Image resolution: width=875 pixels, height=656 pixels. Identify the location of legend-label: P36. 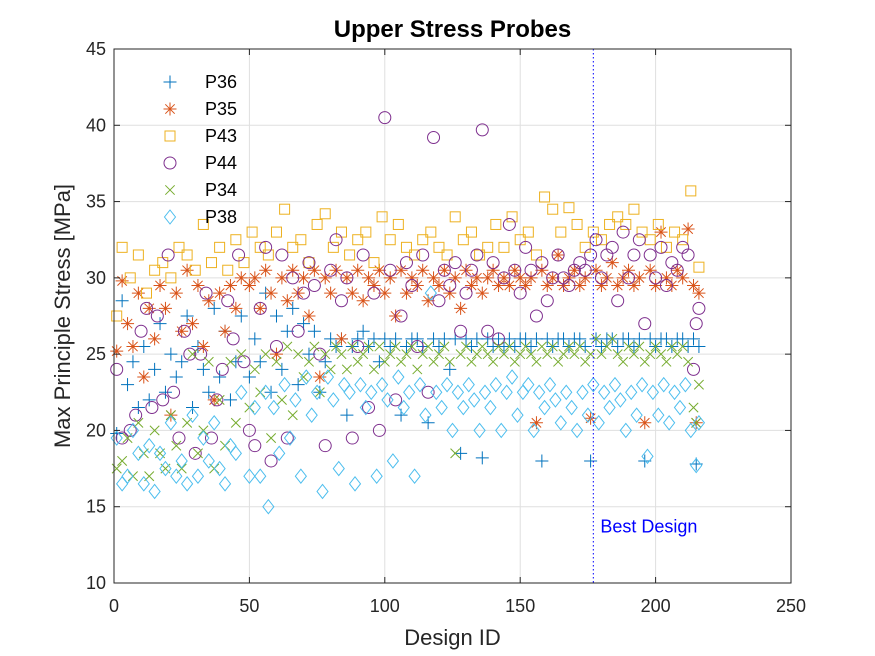
(221, 82).